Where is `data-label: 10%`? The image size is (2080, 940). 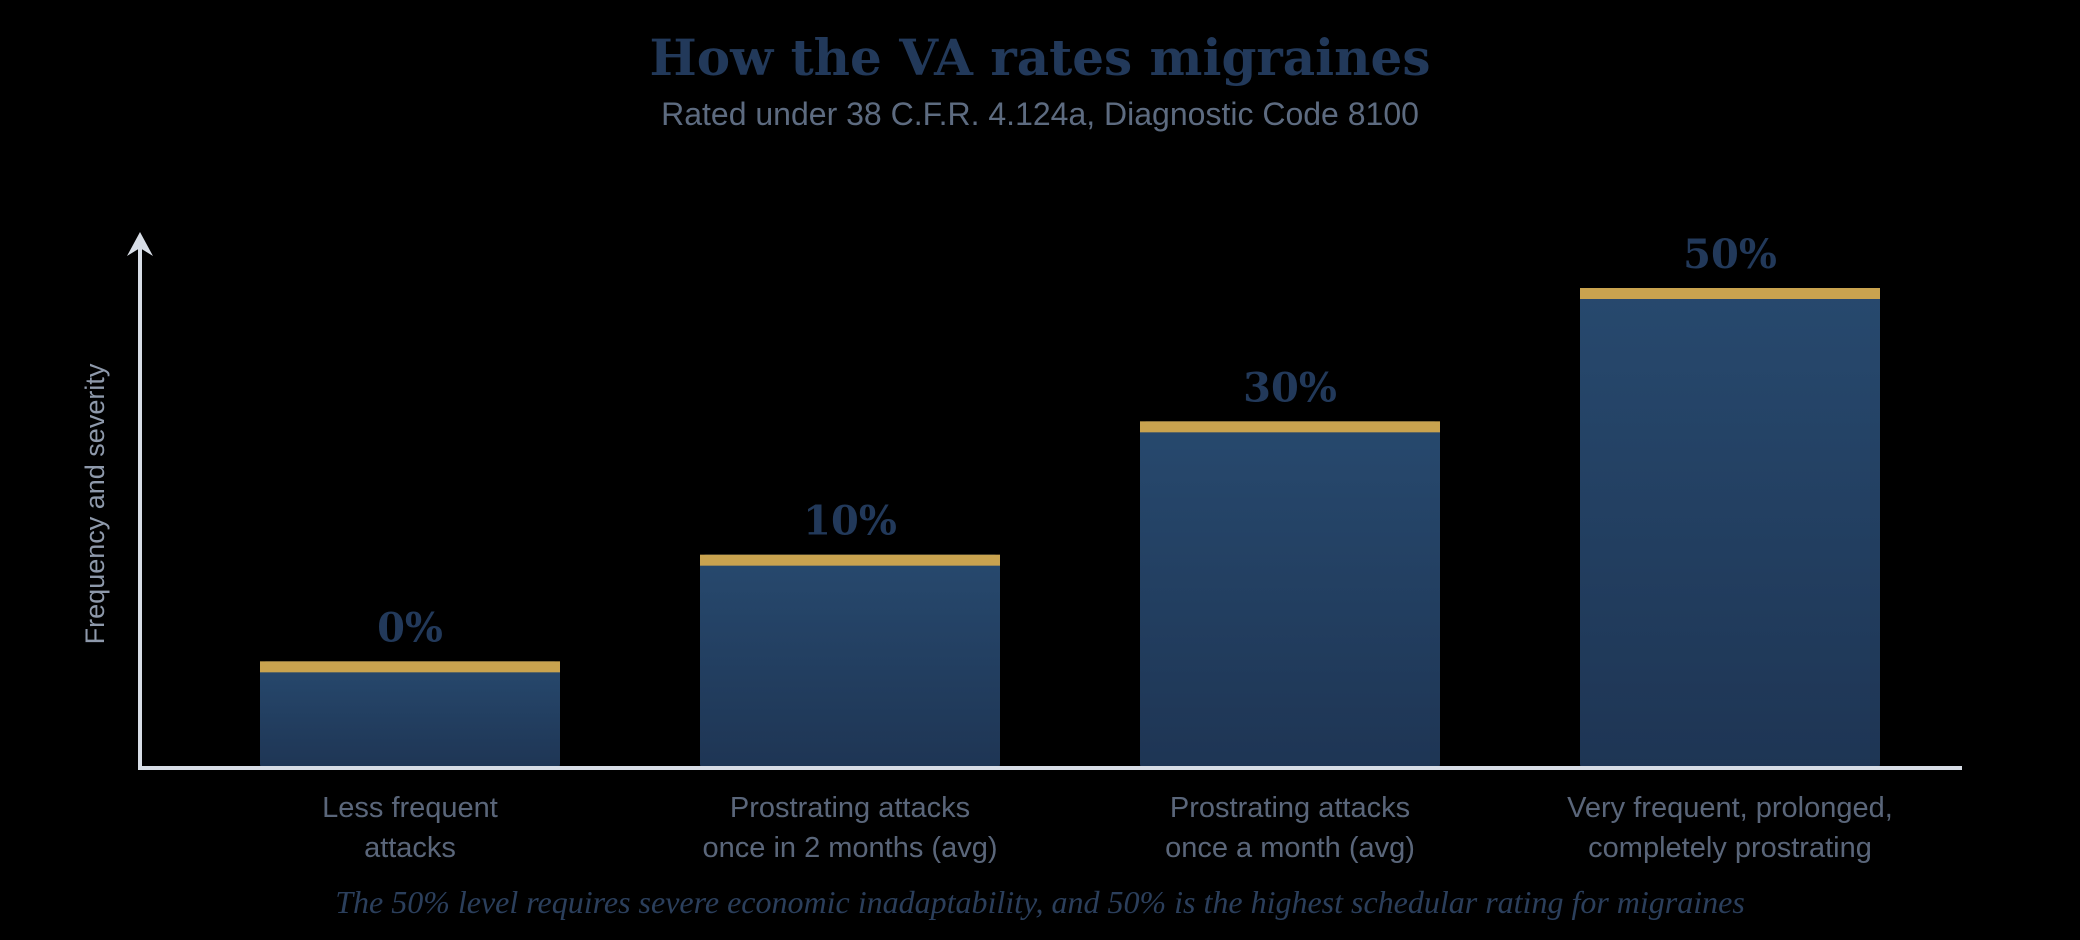
data-label: 10% is located at coordinates (850, 521).